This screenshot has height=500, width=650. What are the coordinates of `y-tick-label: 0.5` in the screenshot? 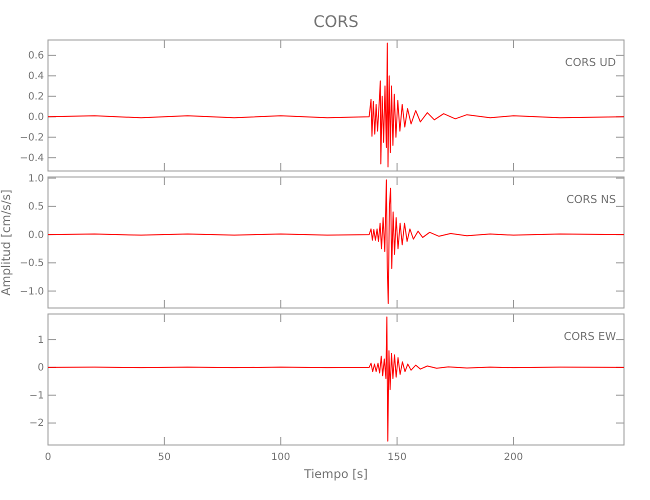 It's located at (36, 207).